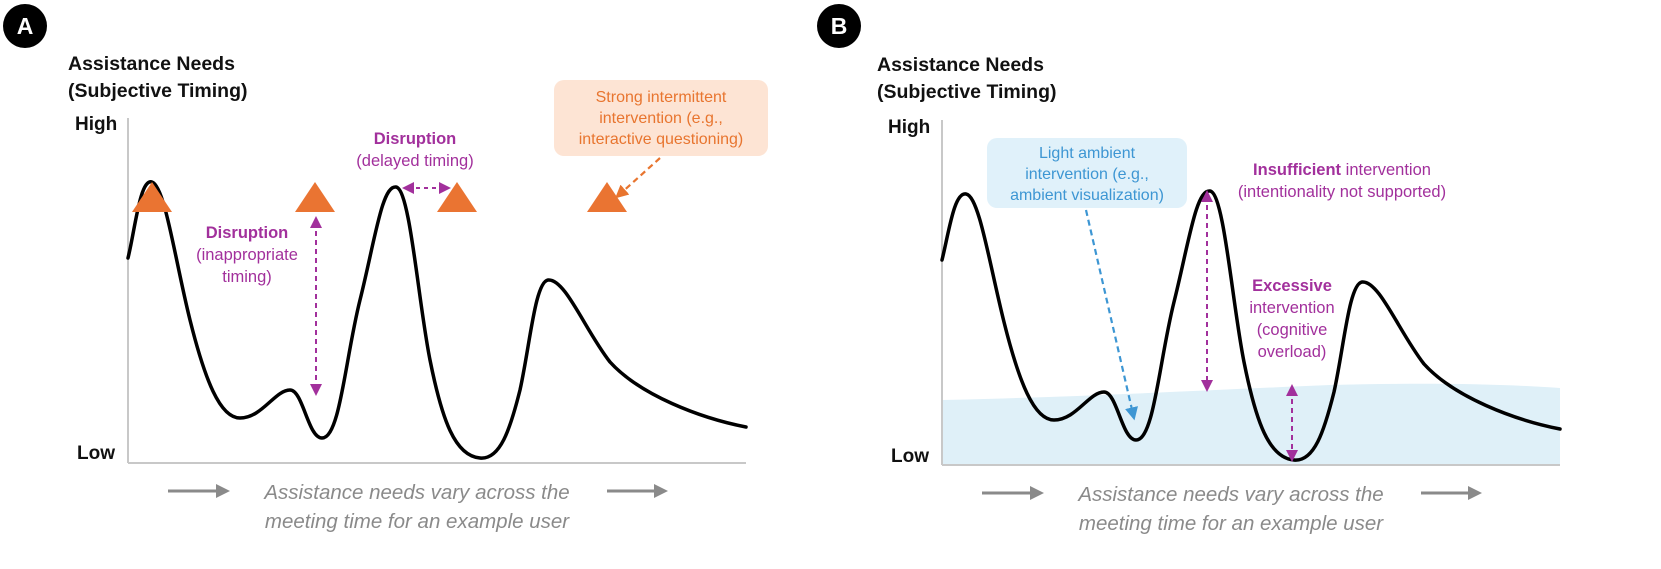 The image size is (1661, 569). What do you see at coordinates (661, 139) in the screenshot?
I see `strong-callout-line3: interactive questioning)` at bounding box center [661, 139].